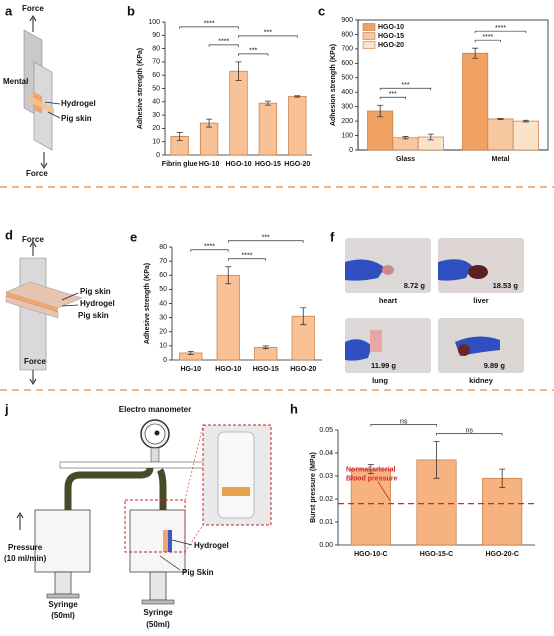  I want to click on y-axis-label: Adhesive strength (KPa), so click(140, 88).